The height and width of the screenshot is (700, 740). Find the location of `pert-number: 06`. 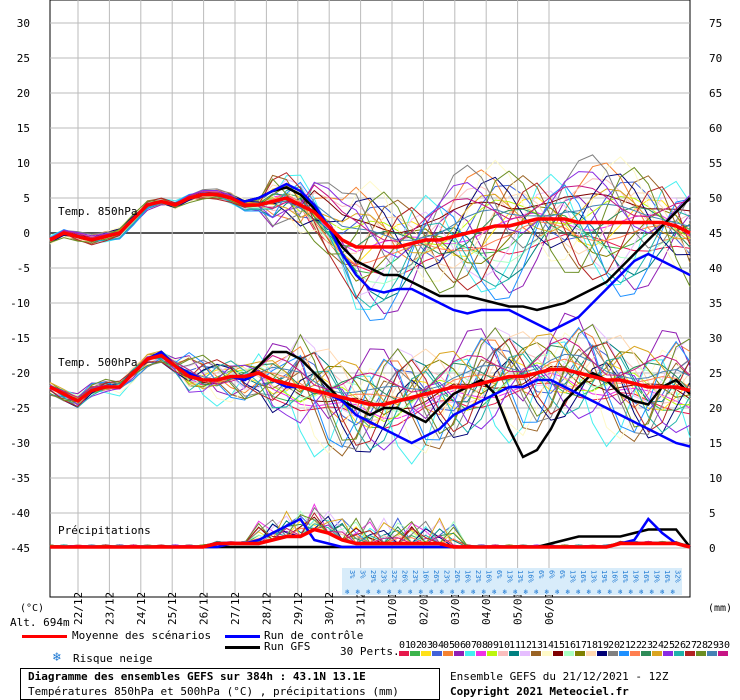

pert-number: 06 is located at coordinates (460, 645).